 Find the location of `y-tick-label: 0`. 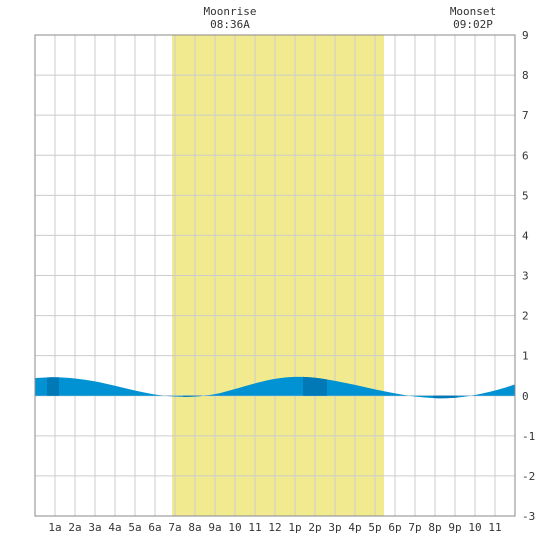

y-tick-label: 0 is located at coordinates (525, 396).